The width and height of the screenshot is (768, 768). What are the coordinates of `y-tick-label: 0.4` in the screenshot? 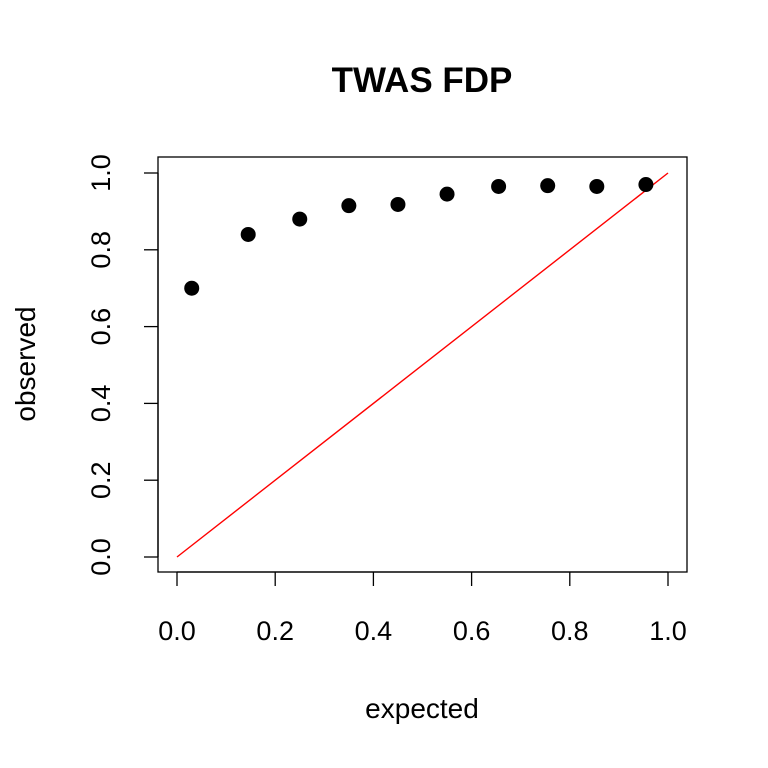 It's located at (101, 404).